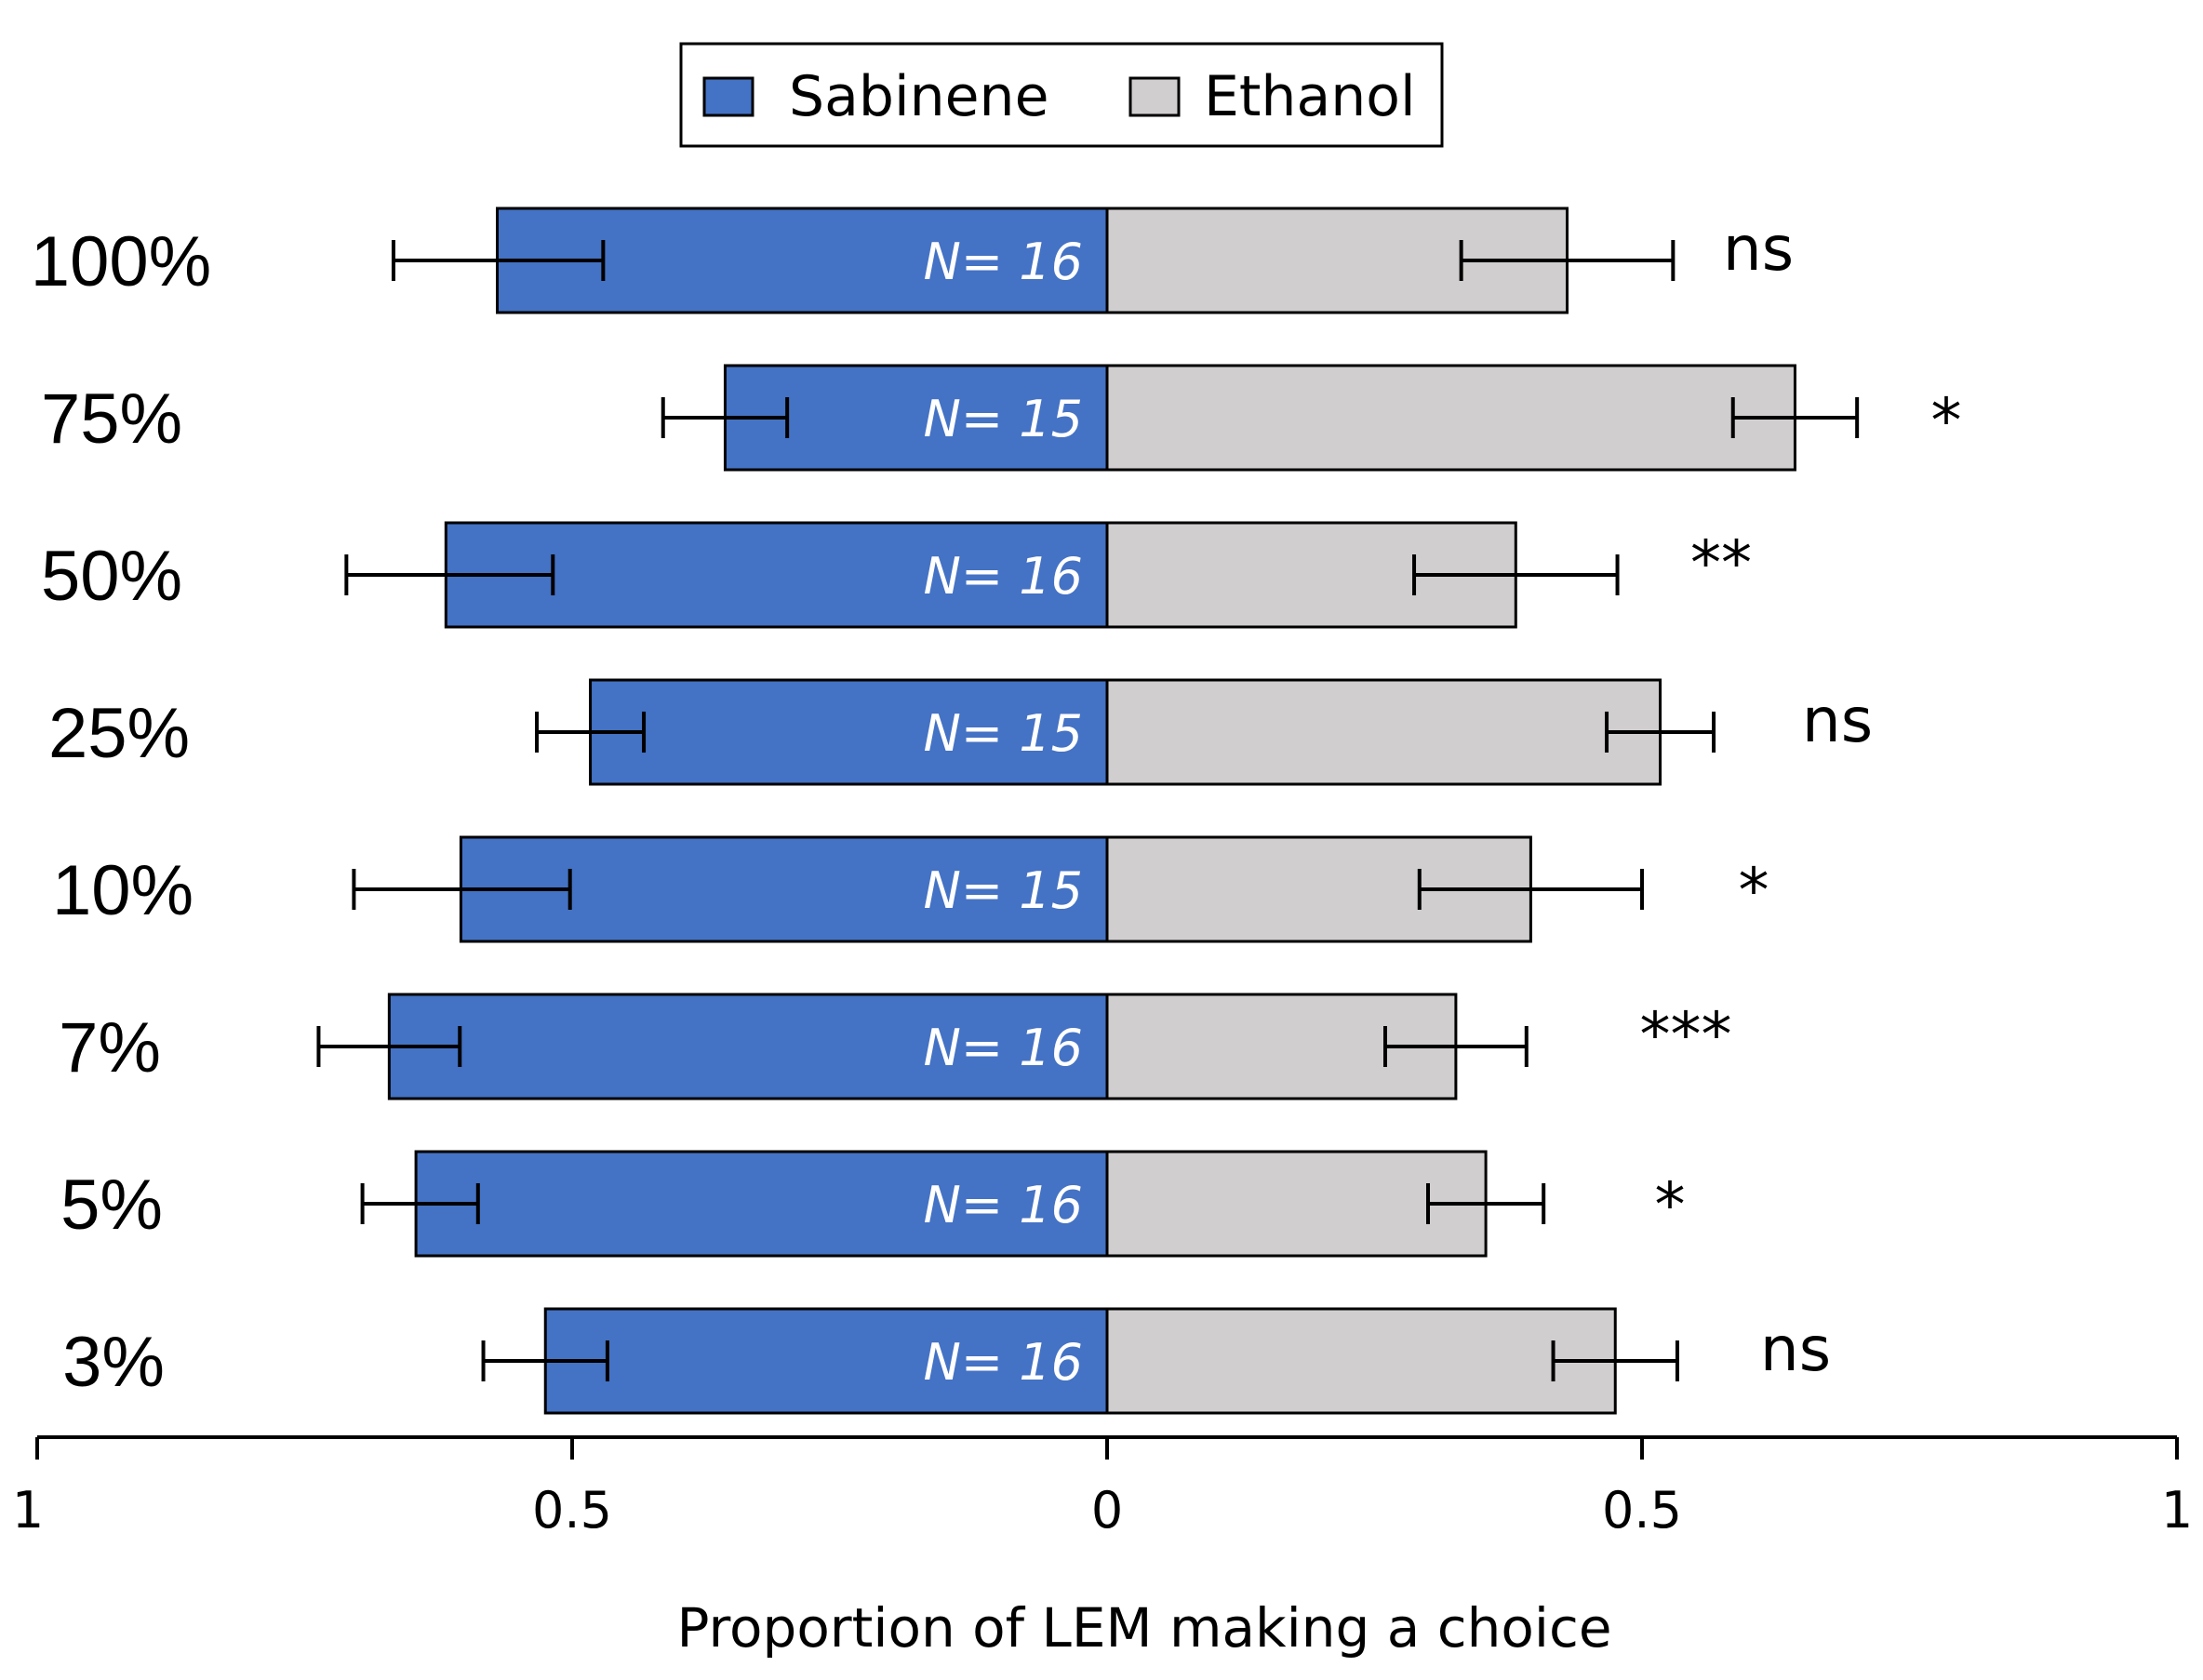 The height and width of the screenshot is (1680, 2203). What do you see at coordinates (114, 1362) in the screenshot?
I see `category-label: 3%` at bounding box center [114, 1362].